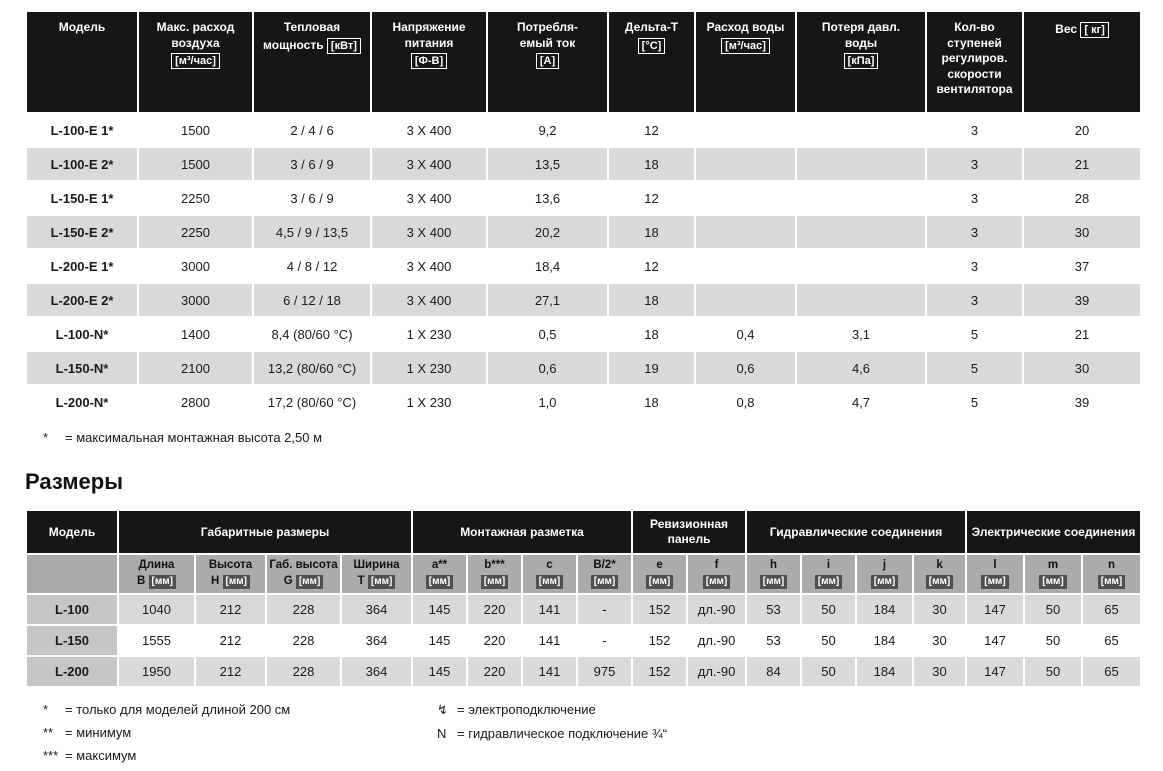 Image resolution: width=1163 pixels, height=771 pixels. What do you see at coordinates (82, 130) in the screenshot?
I see `model-cell: L-100-E 1*` at bounding box center [82, 130].